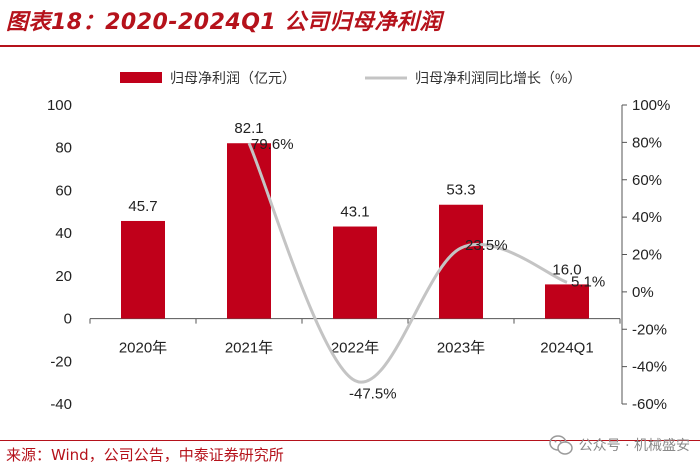  I want to click on y-left-tick-label: 0, so click(68, 319).